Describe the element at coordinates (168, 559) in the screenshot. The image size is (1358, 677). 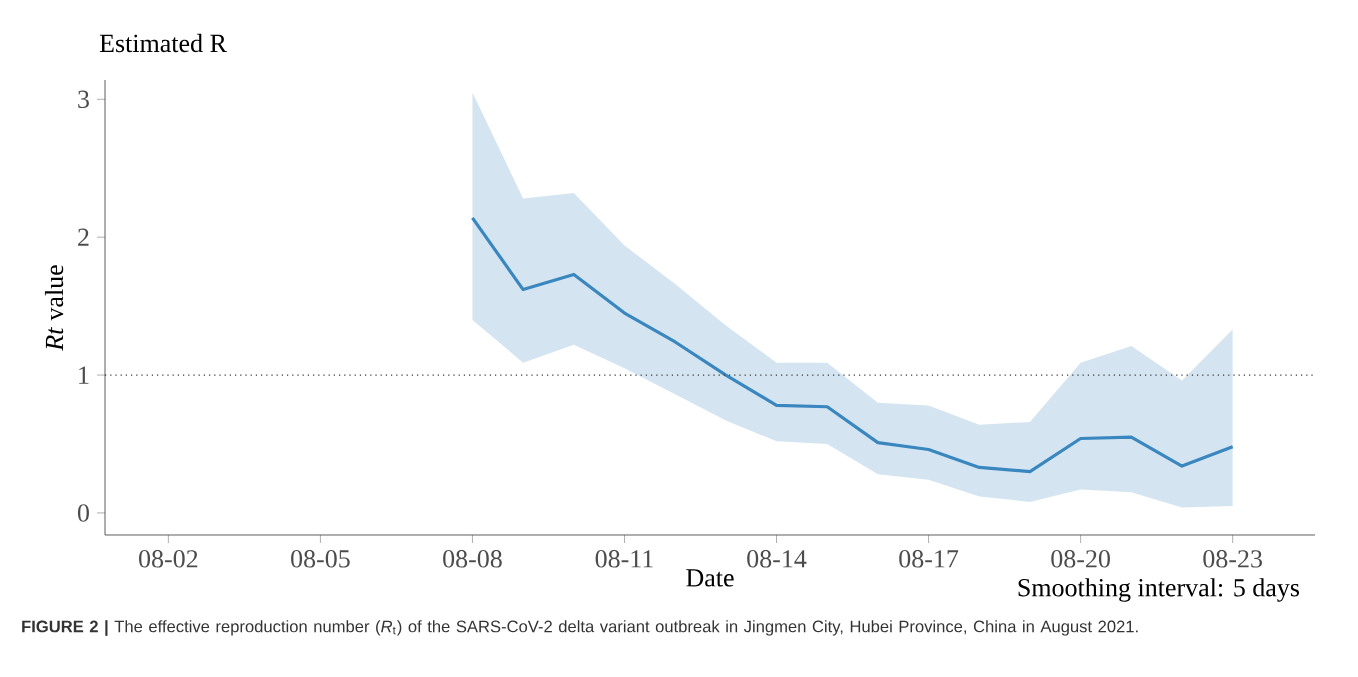
I see `x-tick-label: 08-02` at that location.